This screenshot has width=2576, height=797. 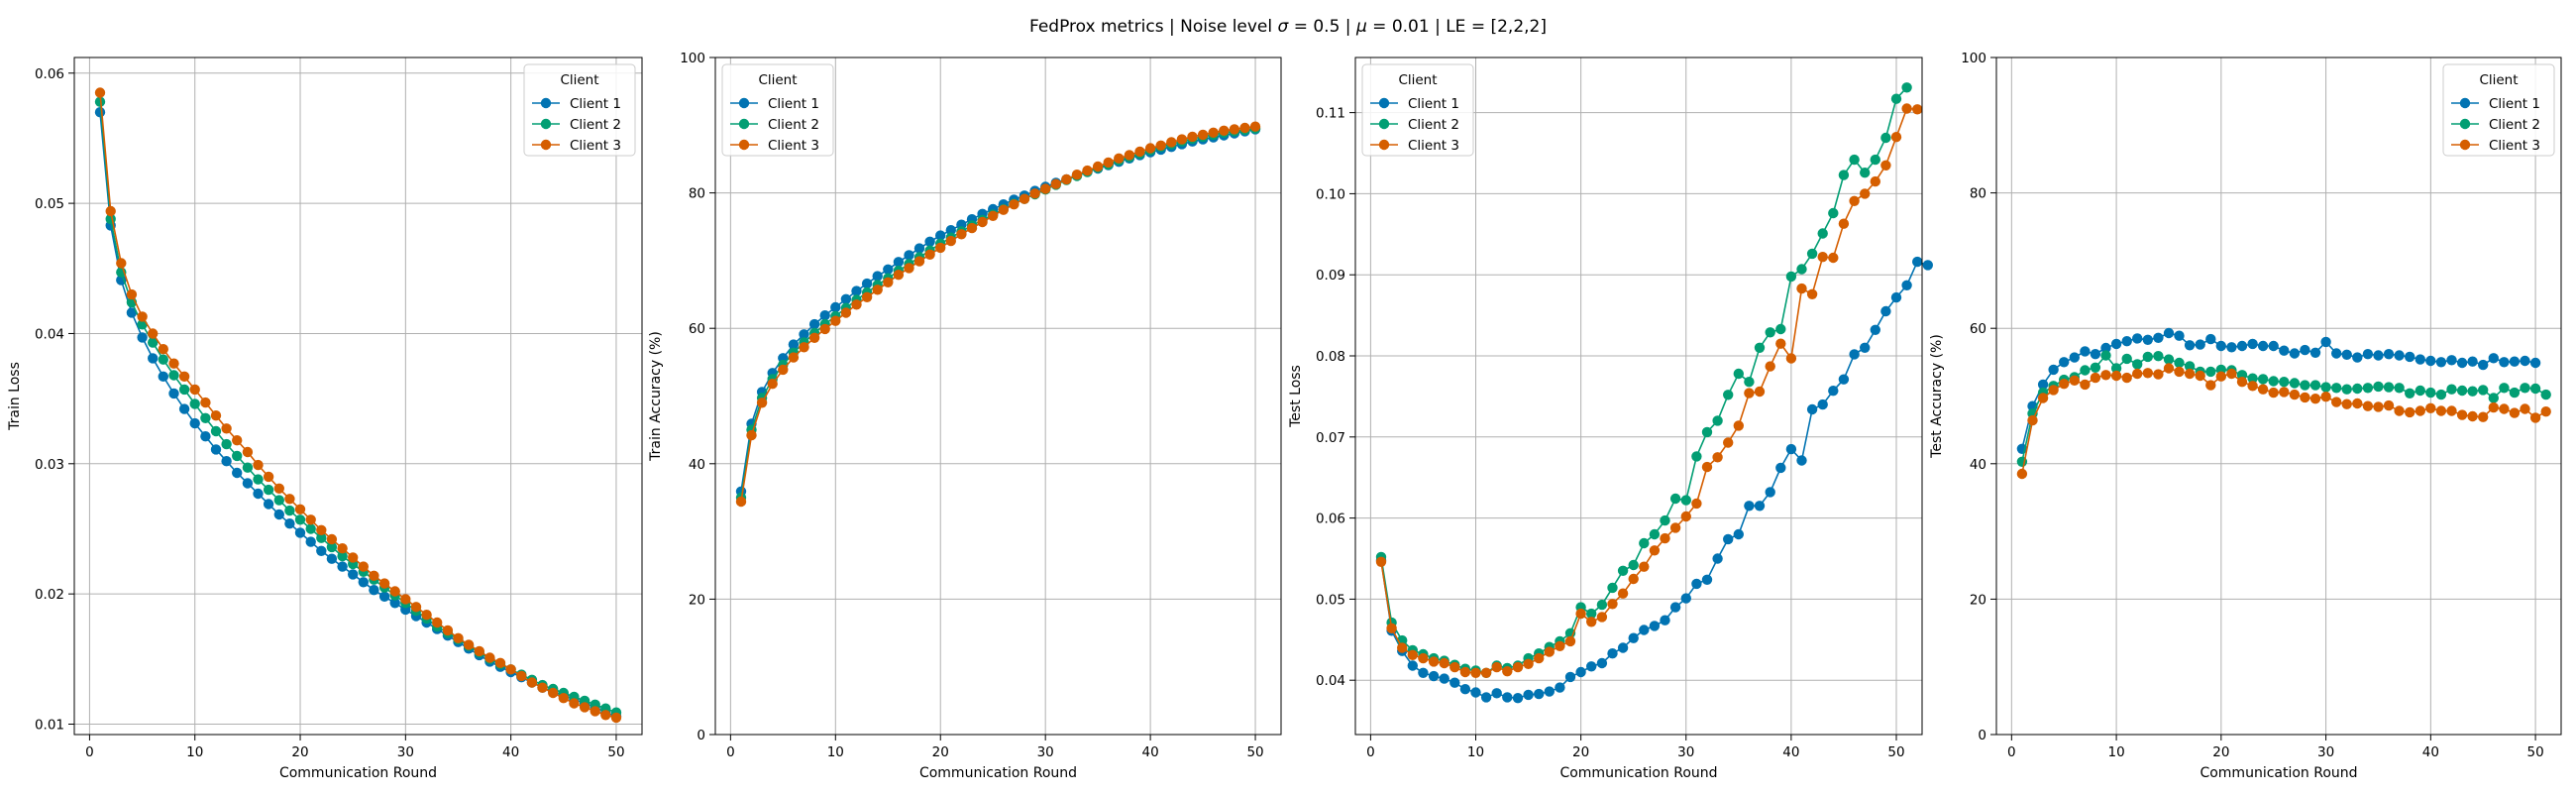 I want to click on y-tick-label-0: 0.01, so click(x=49, y=725).